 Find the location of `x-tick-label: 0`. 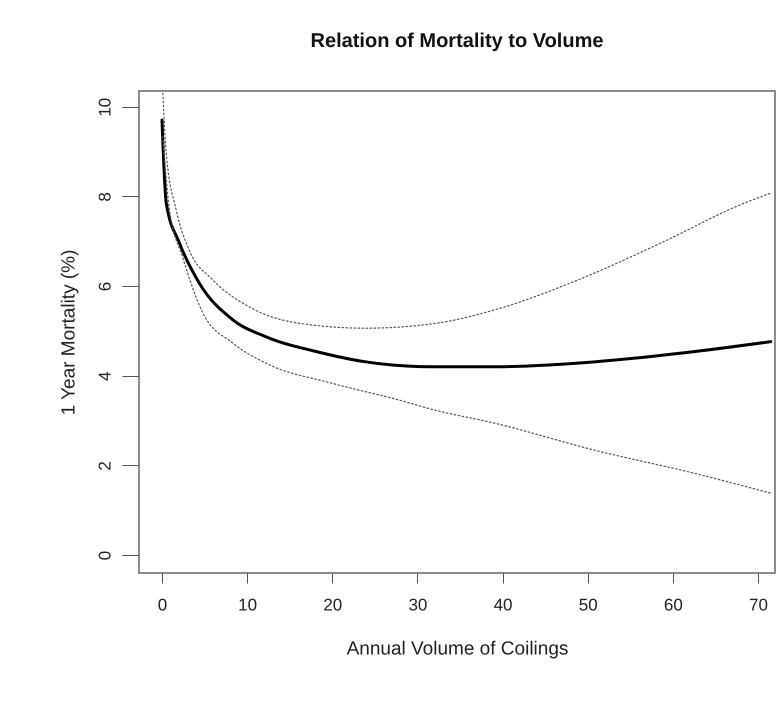

x-tick-label: 0 is located at coordinates (163, 605).